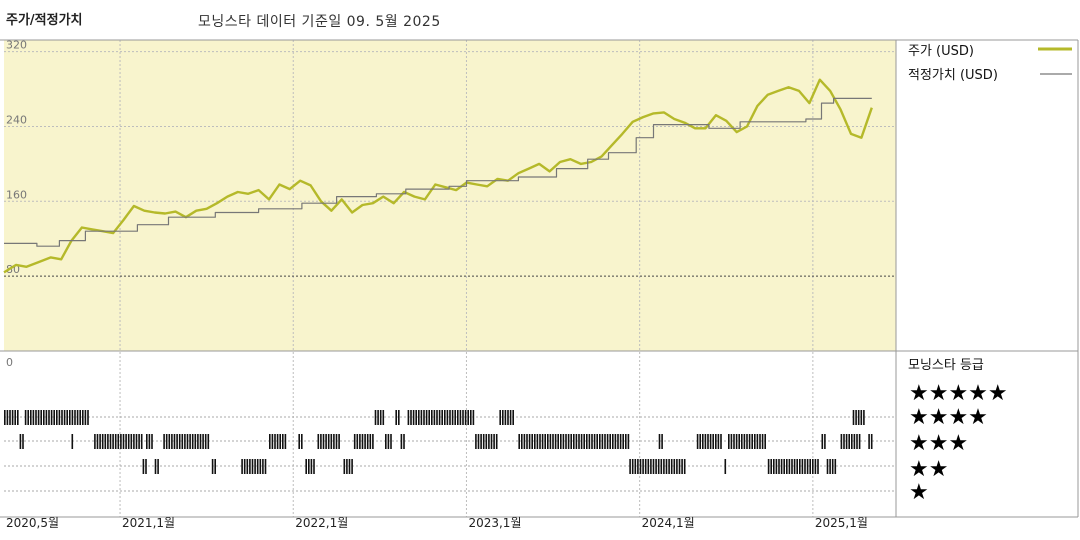 The height and width of the screenshot is (540, 1080). I want to click on y-tick-label: 320, so click(16, 45).